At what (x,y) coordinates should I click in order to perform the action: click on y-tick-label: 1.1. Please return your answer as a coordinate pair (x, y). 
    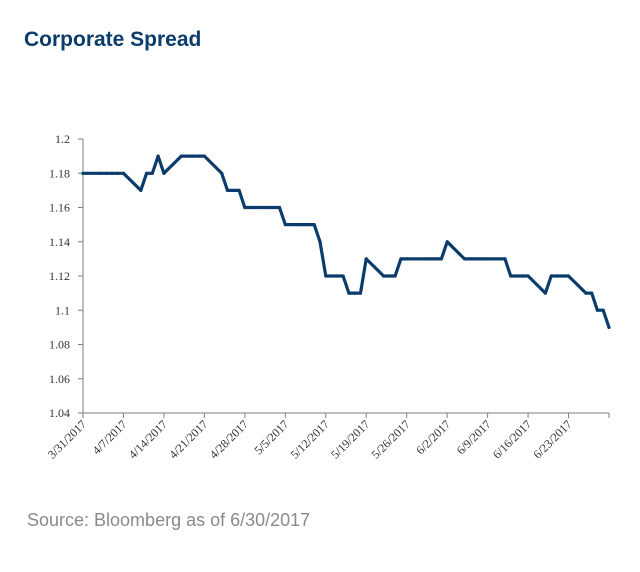
    Looking at the image, I should click on (62, 310).